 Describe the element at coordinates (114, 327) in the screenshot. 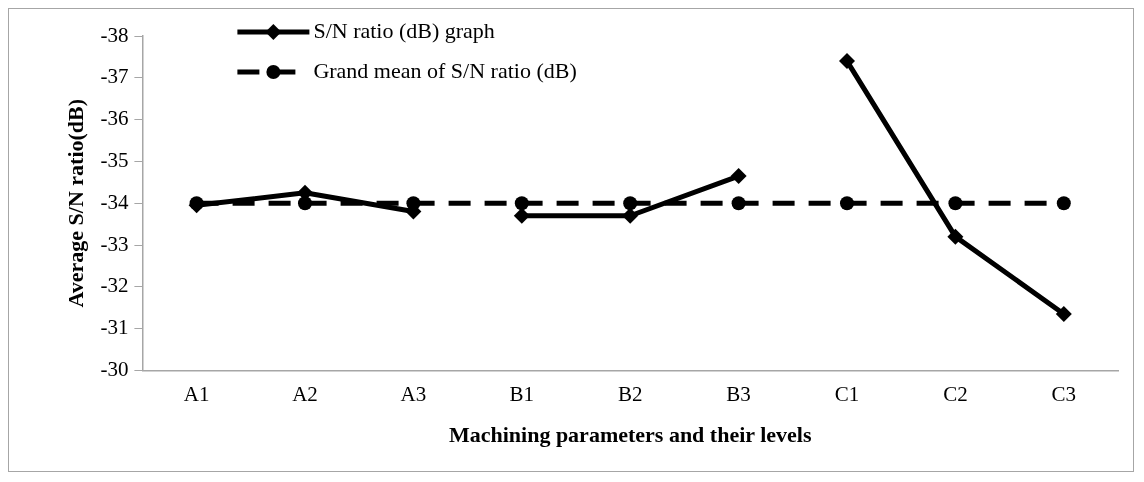

I see `y-tick-label: -31` at that location.